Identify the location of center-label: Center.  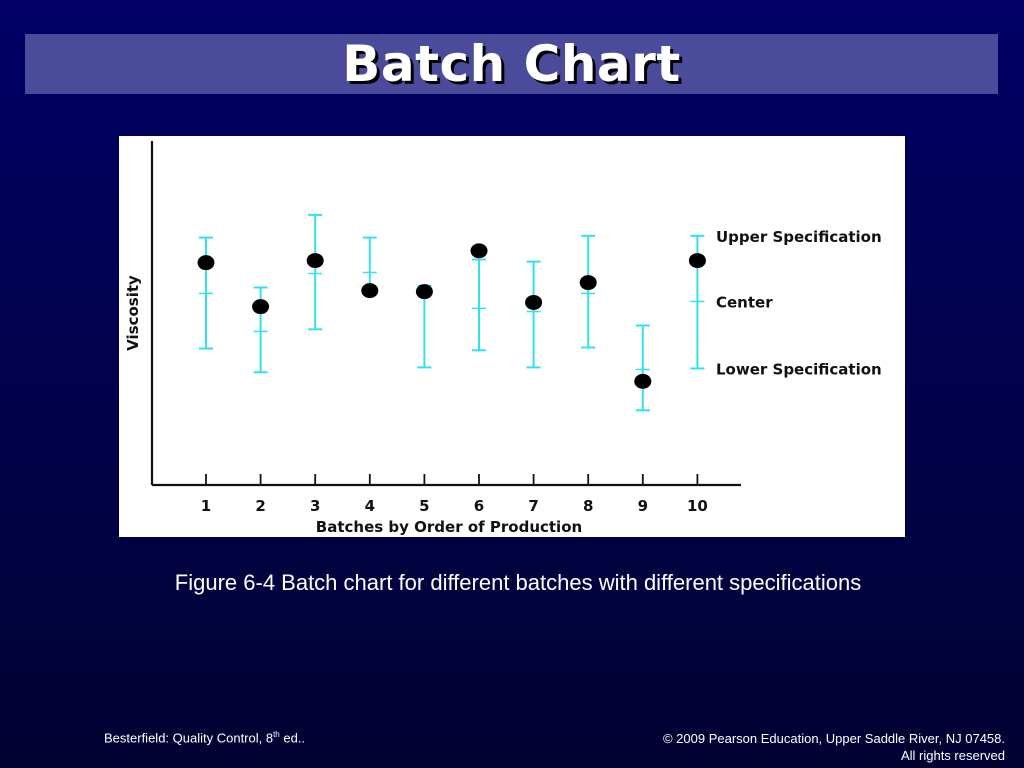
(744, 302).